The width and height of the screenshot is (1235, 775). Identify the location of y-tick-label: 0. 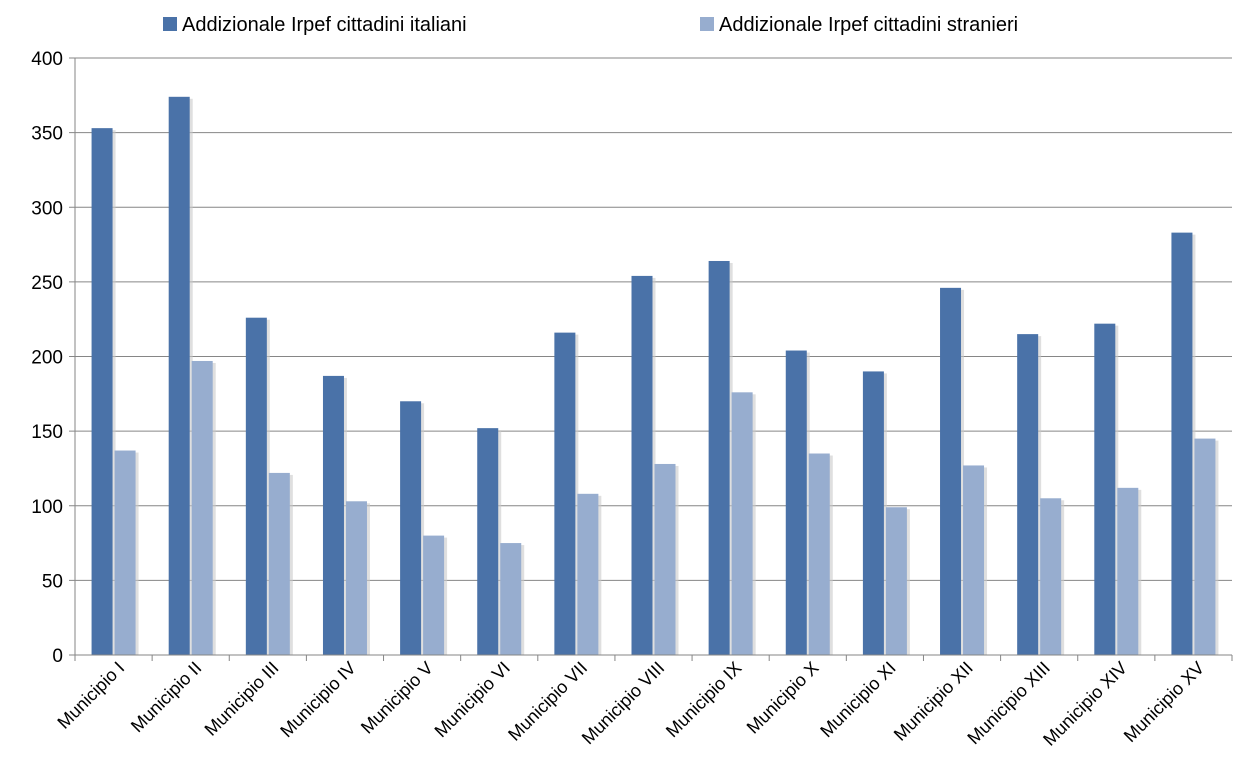
(57, 656).